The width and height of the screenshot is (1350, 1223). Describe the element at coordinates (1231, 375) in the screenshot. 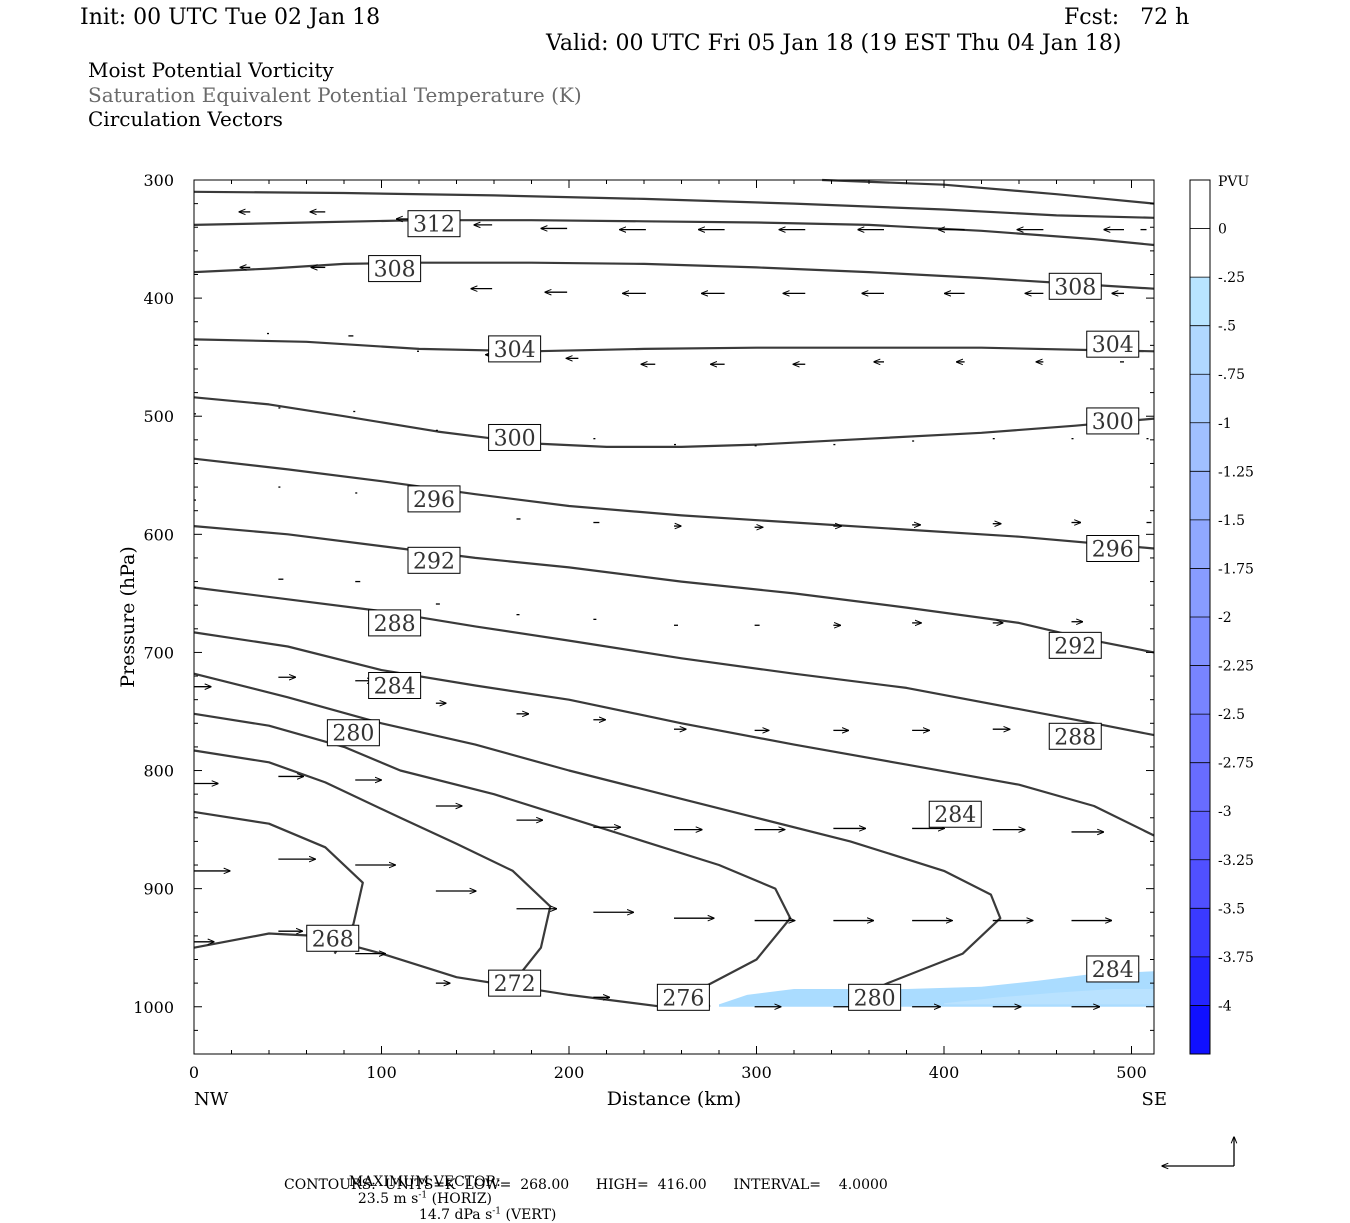

I see `colorbar-label: -.75` at that location.